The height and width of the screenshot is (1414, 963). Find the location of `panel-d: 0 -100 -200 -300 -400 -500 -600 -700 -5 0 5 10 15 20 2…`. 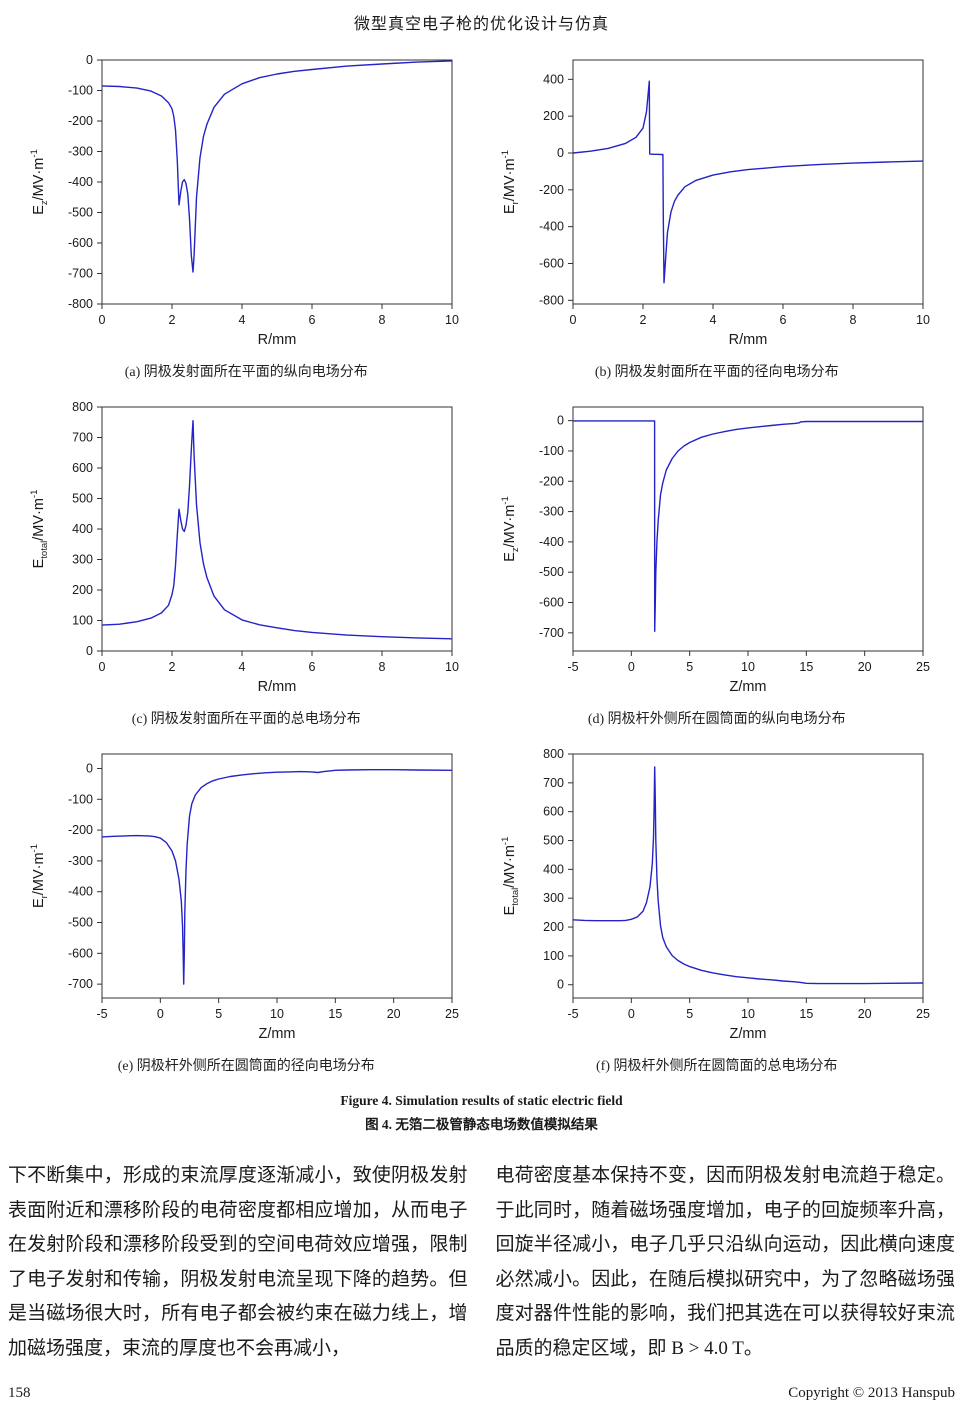

panel-d: 0 -100 -200 -300 -400 -500 -600 -700 -5 0 5 10 15 20 2… is located at coordinates (717, 562).